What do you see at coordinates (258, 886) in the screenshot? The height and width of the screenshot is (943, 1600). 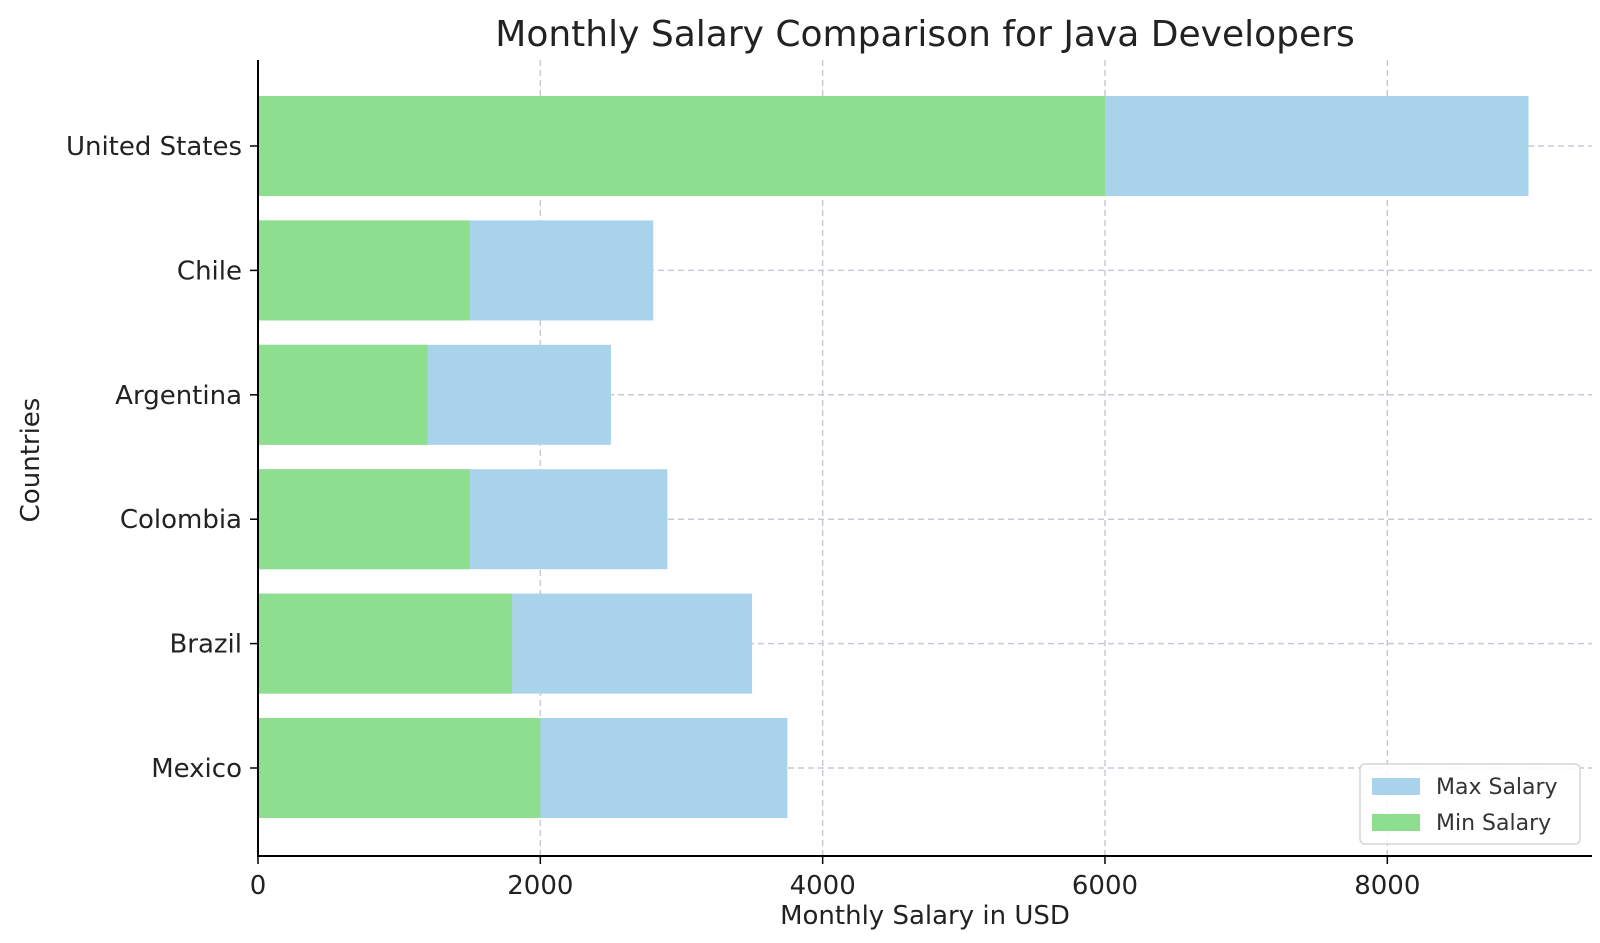 I see `x-tick-label: 0` at bounding box center [258, 886].